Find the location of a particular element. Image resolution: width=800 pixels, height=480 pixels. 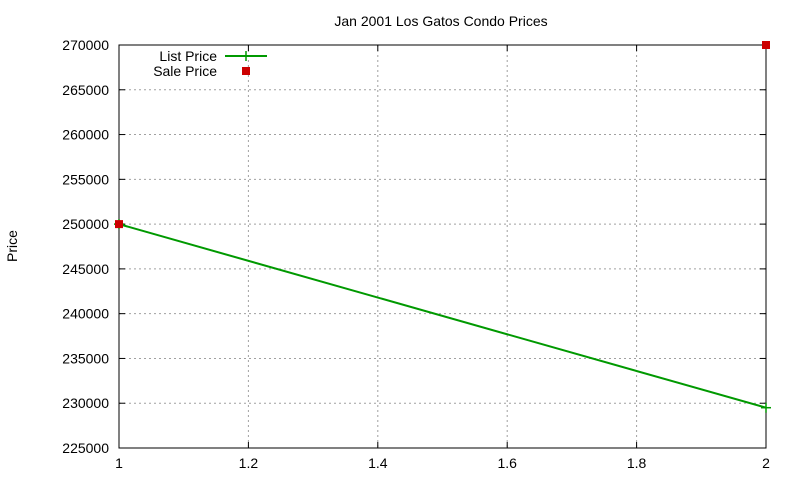

y-tick-label: 250000 is located at coordinates (85, 224).